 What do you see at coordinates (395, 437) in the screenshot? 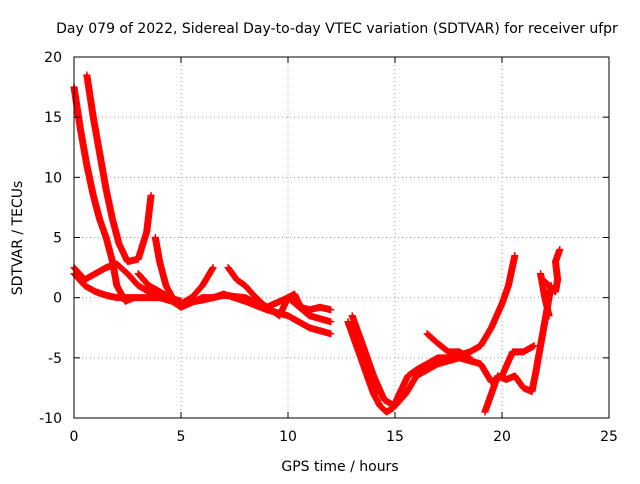
I see `x-tick-label: 15` at bounding box center [395, 437].